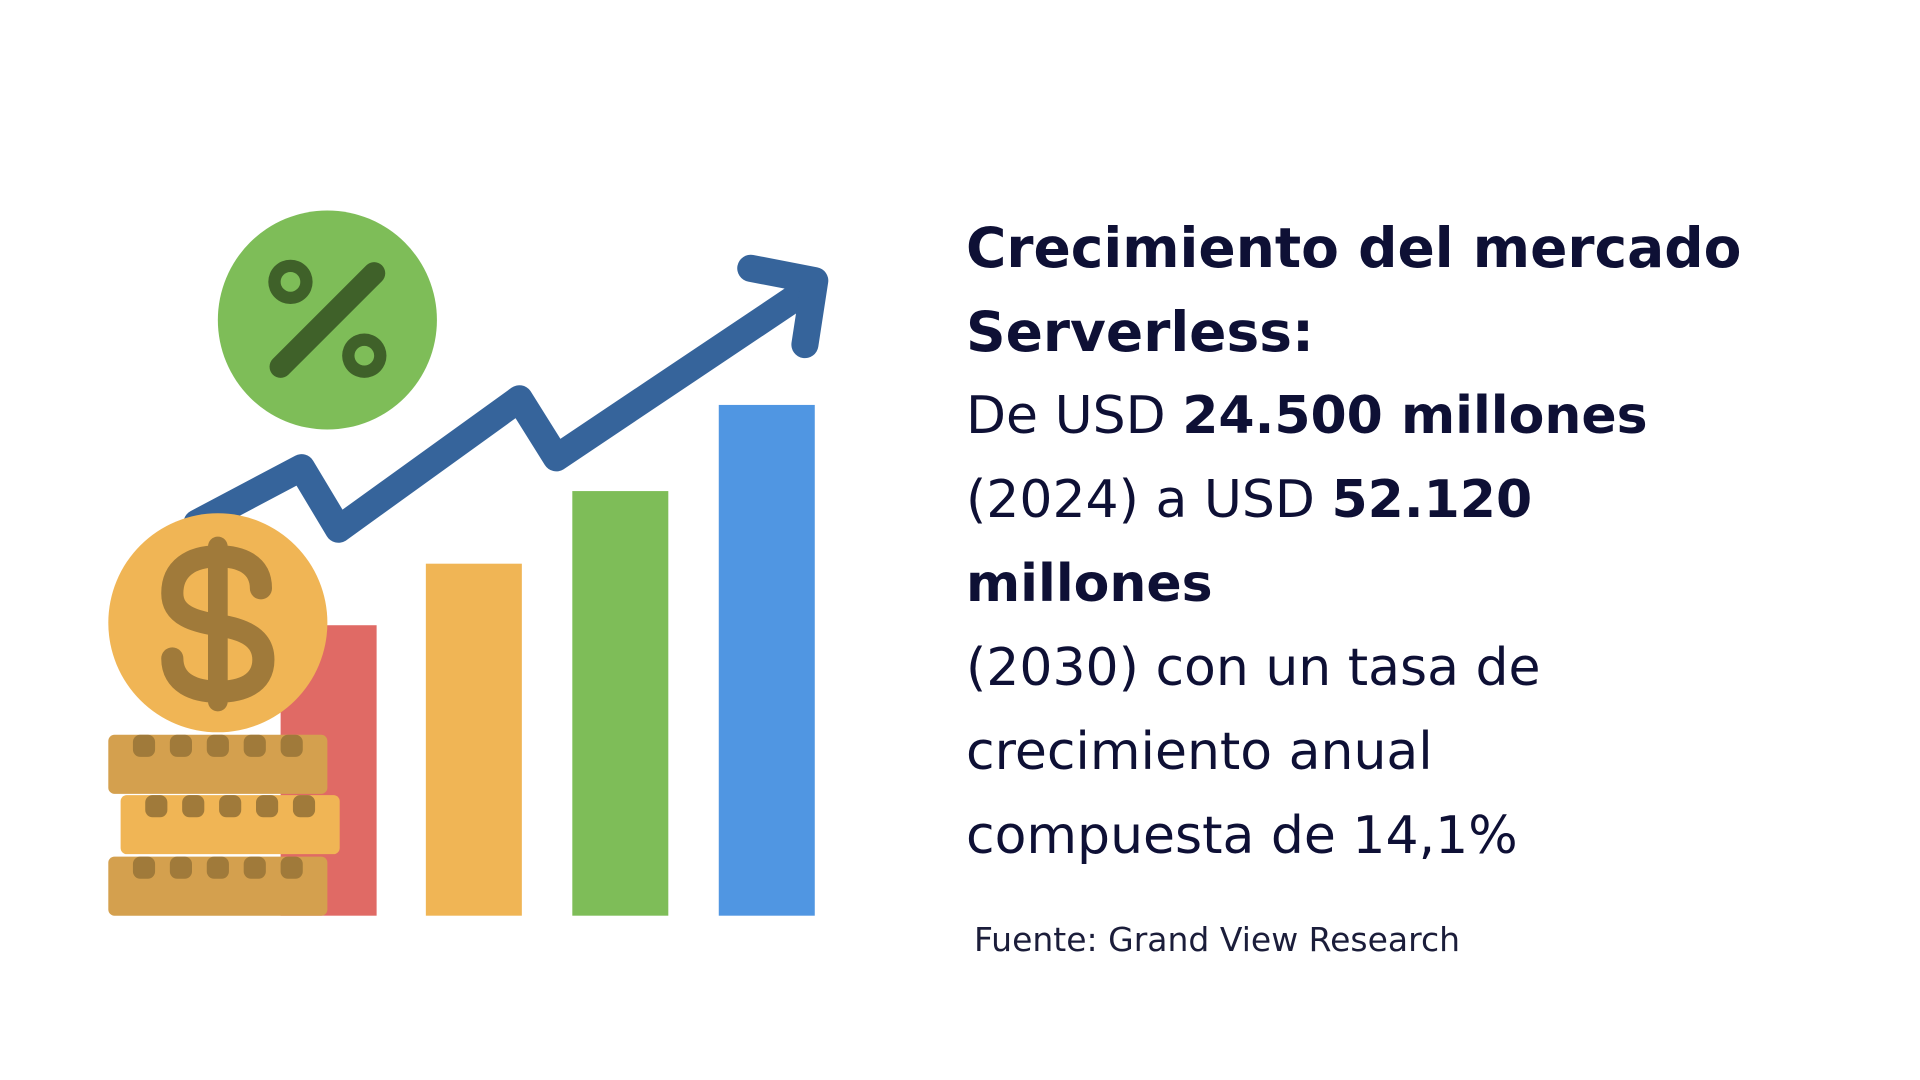 This screenshot has width=1920, height=1080. Describe the element at coordinates (783, 306) in the screenshot. I see `arrow-head` at that location.